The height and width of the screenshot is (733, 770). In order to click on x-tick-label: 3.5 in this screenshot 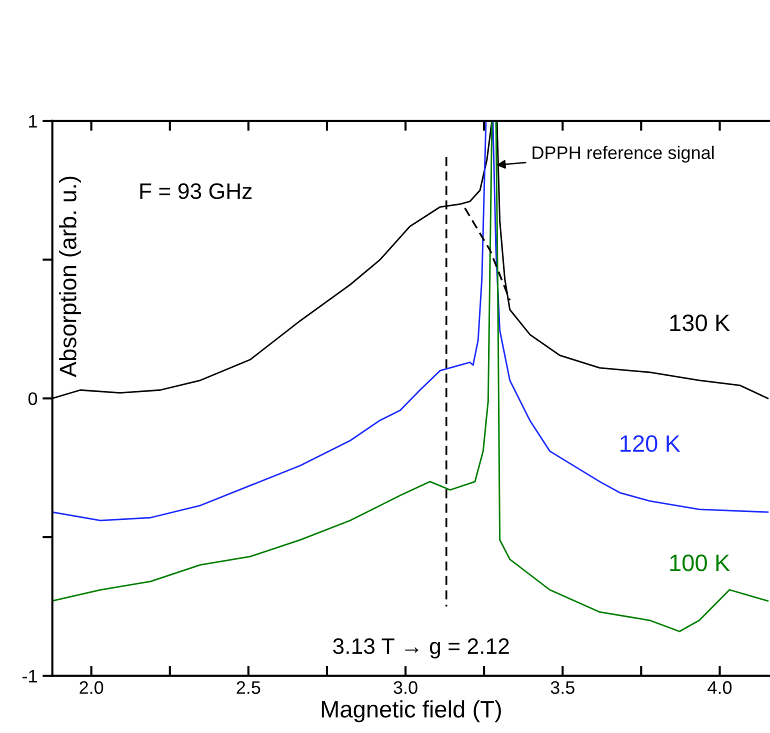, I will do `click(562, 687)`.